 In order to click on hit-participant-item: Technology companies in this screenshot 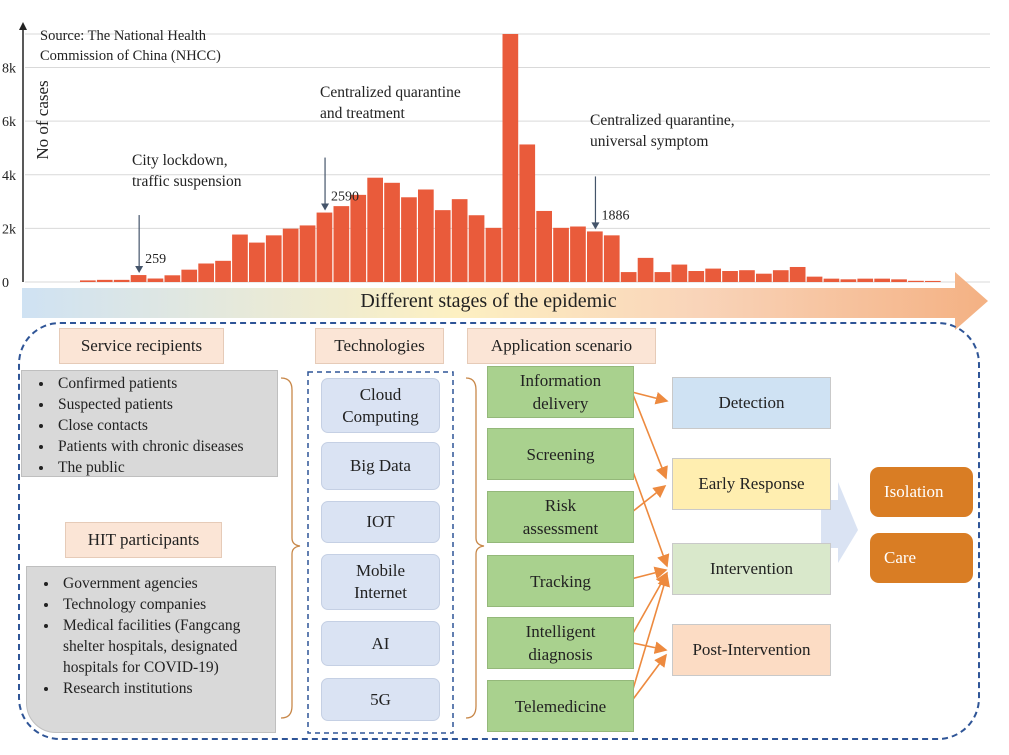, I will do `click(167, 604)`.